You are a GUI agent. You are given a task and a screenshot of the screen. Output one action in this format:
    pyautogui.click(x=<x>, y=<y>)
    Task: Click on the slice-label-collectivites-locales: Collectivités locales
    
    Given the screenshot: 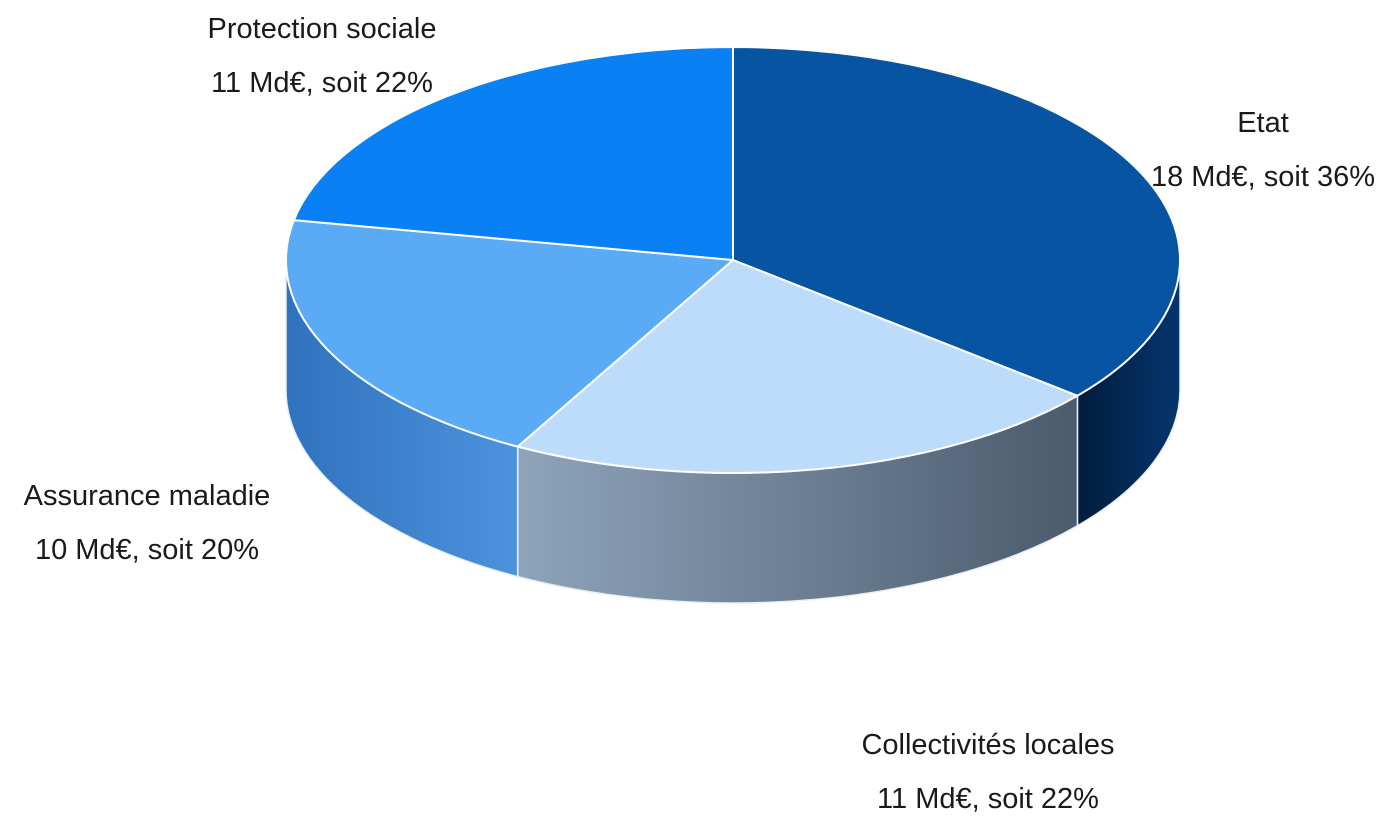 What is the action you would take?
    pyautogui.click(x=987, y=745)
    